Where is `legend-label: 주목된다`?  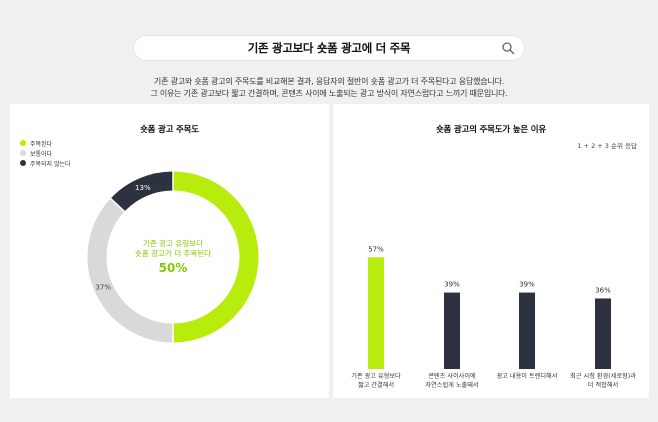
legend-label: 주목된다 is located at coordinates (41, 144).